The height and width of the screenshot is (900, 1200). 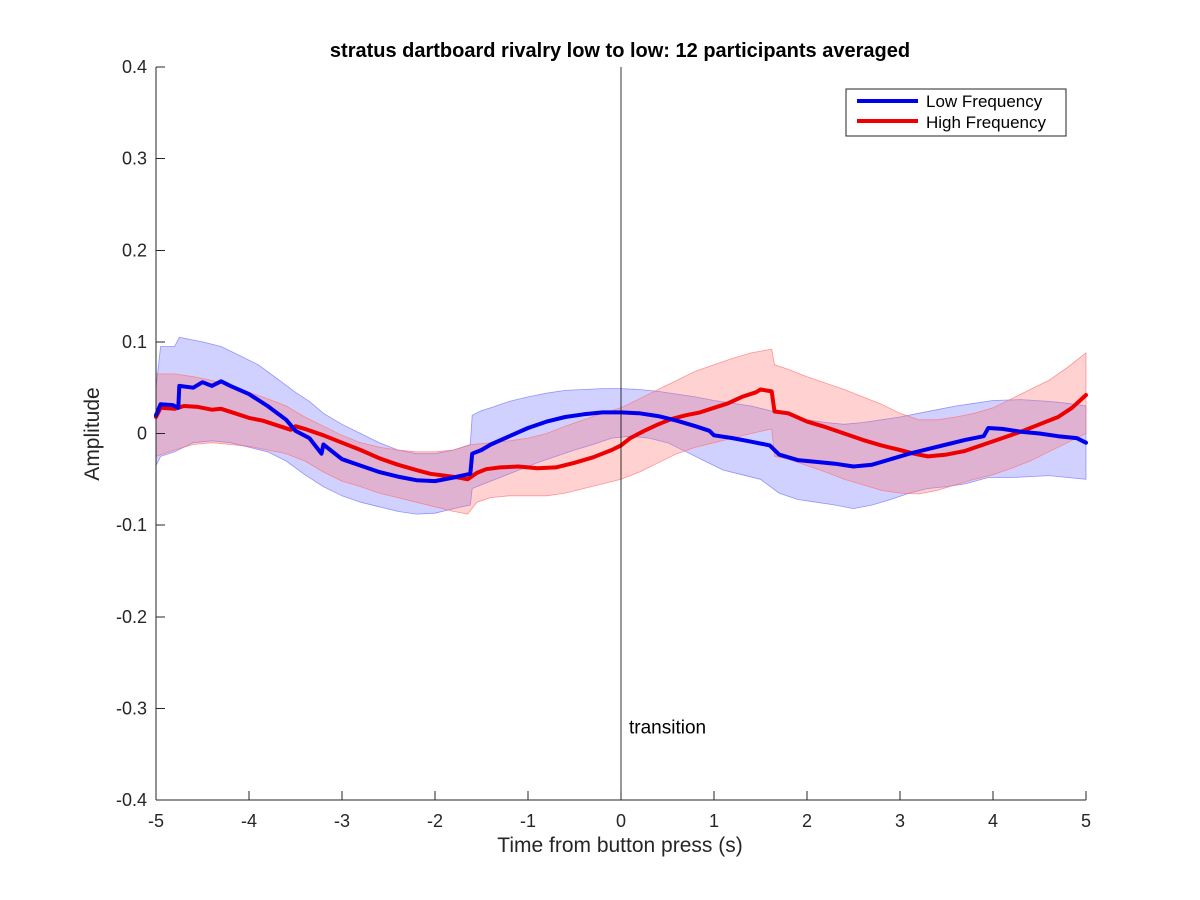 What do you see at coordinates (435, 821) in the screenshot?
I see `x-tick-label: -2` at bounding box center [435, 821].